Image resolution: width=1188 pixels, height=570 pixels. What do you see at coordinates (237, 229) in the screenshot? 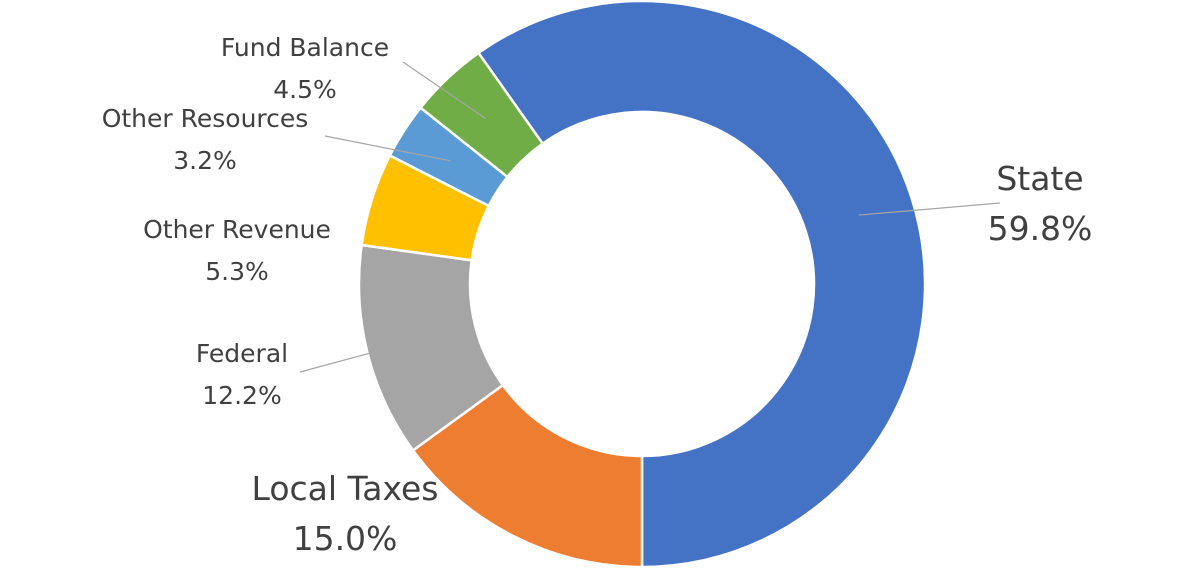
I see `data-label-category: Other Revenue` at bounding box center [237, 229].